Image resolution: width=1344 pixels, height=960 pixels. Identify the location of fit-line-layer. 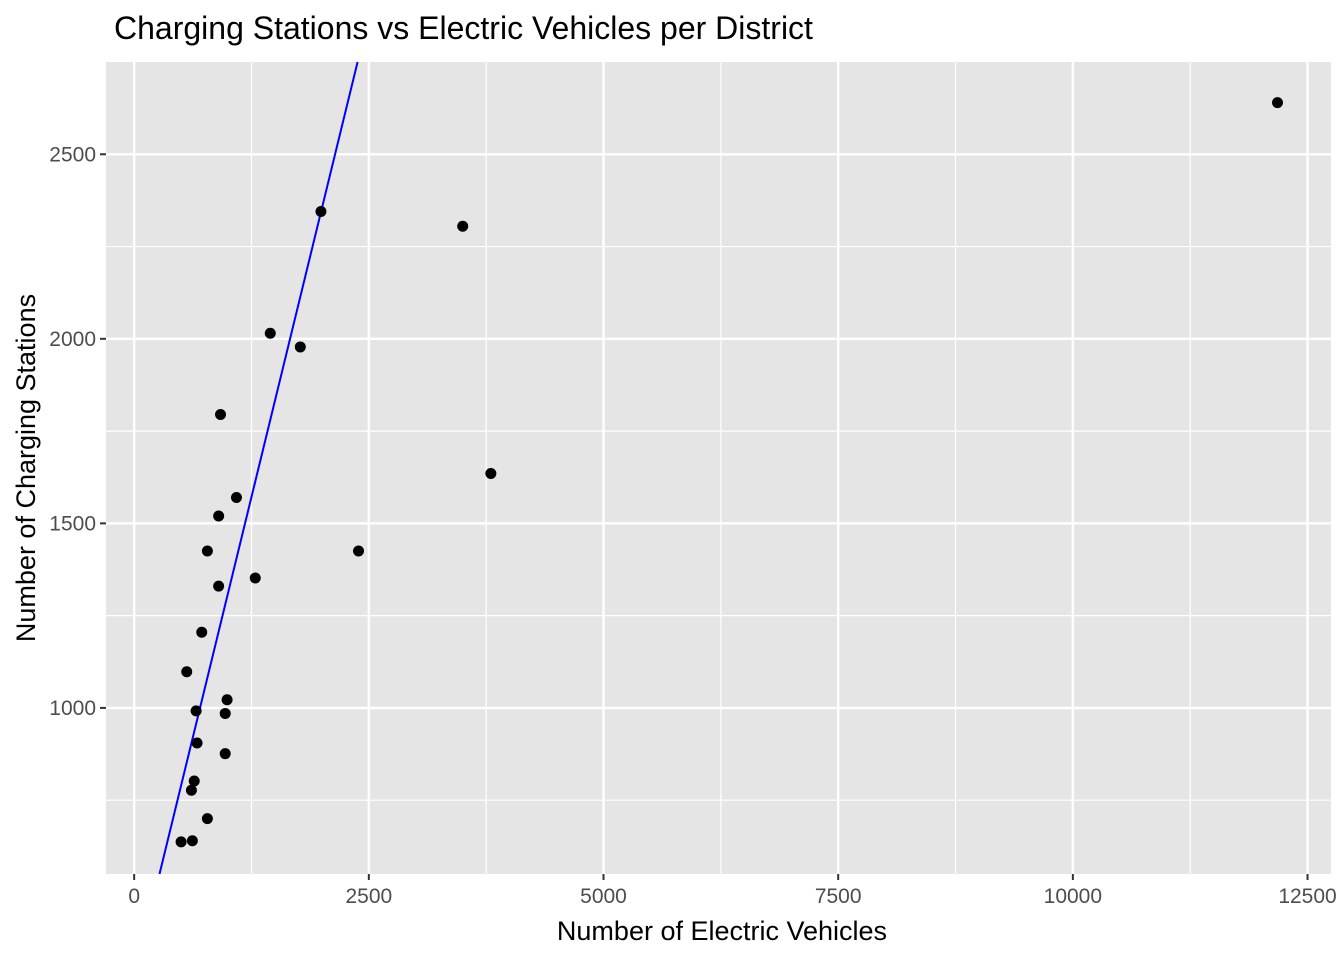
(258, 468).